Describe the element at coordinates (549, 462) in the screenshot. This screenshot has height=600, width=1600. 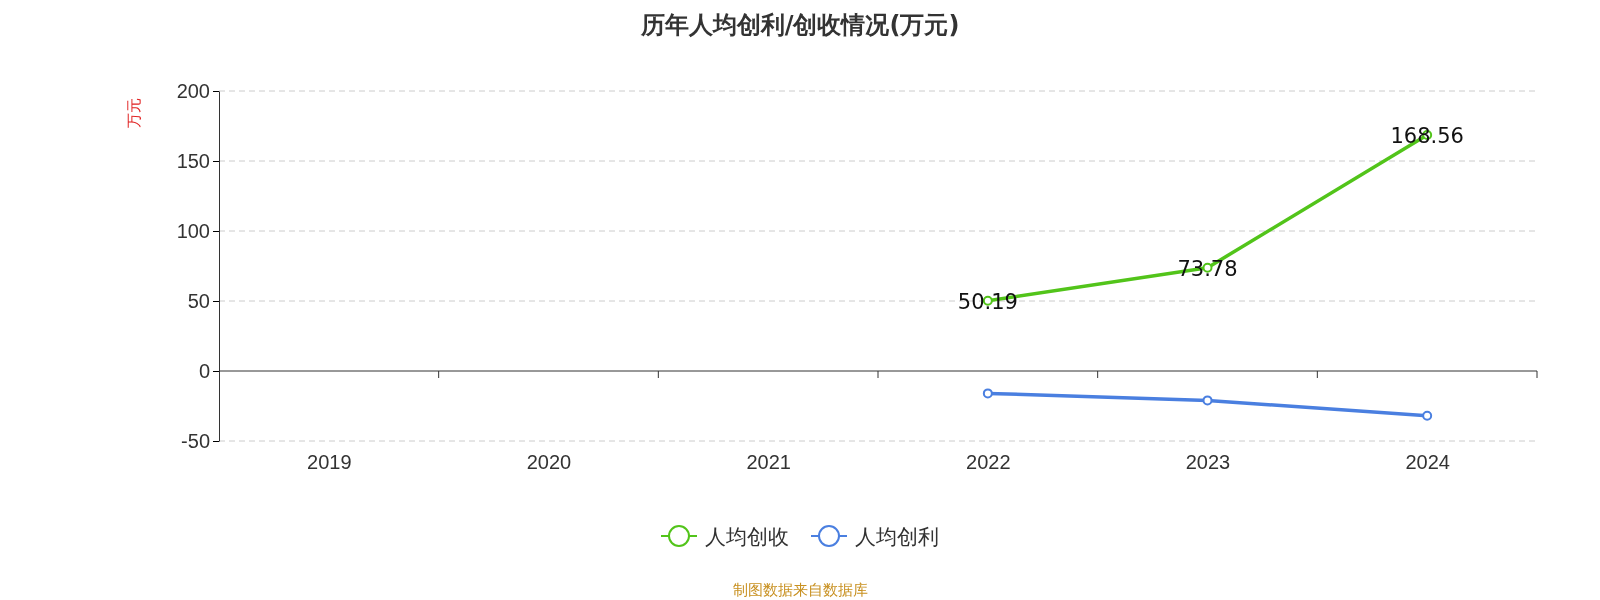
I see `x-tick-label: 2020` at that location.